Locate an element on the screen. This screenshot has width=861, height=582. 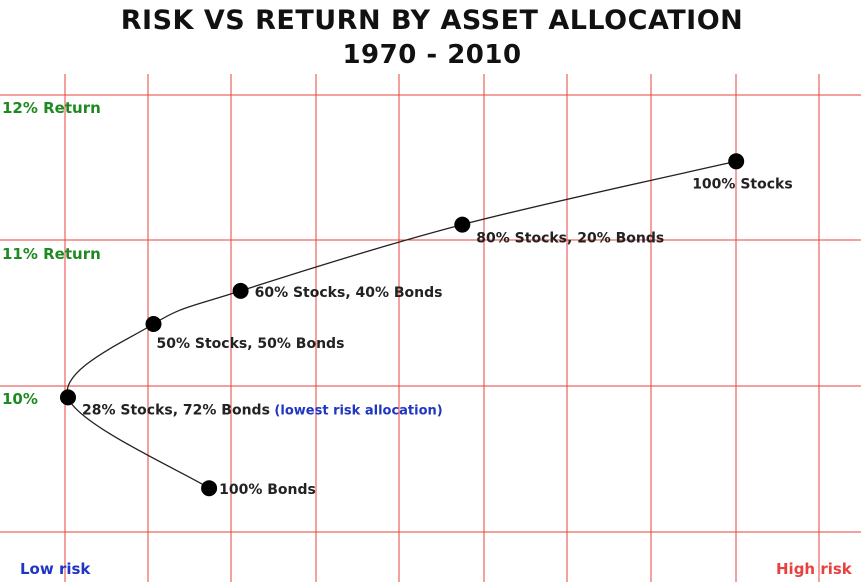
data-point-label-text: 100% Stocks is located at coordinates (742, 184).